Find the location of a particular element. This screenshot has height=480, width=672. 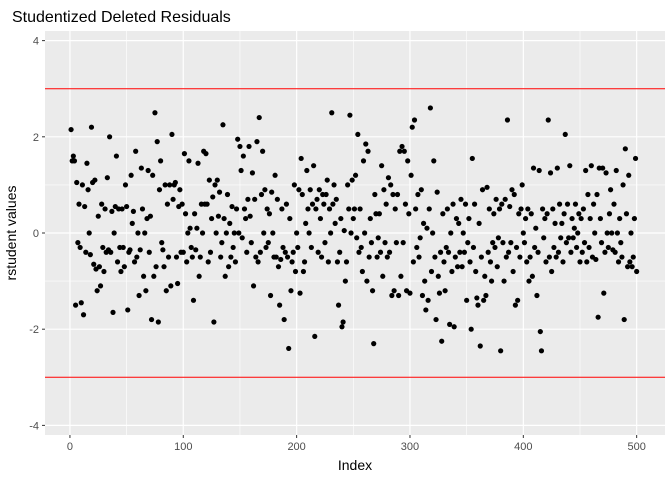

x-tick-label: 200 is located at coordinates (296, 447).